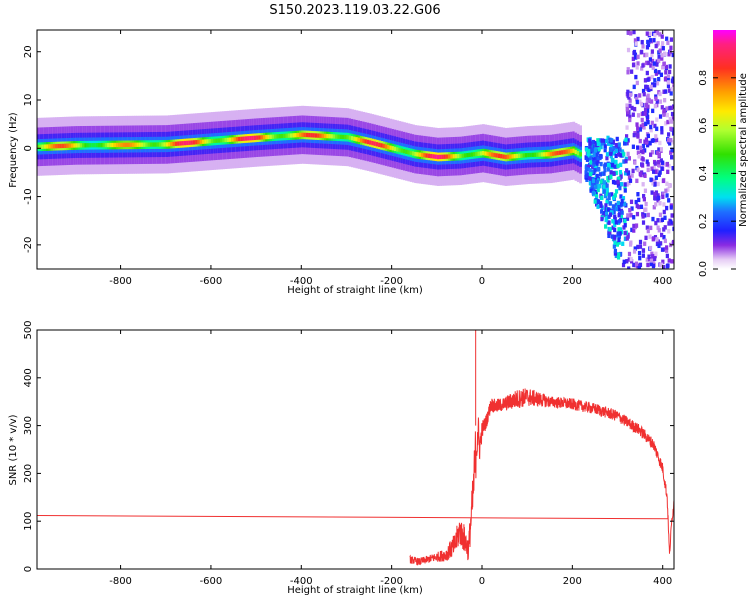  Describe the element at coordinates (28, 521) in the screenshot. I see `y-tick-label: 100` at that location.